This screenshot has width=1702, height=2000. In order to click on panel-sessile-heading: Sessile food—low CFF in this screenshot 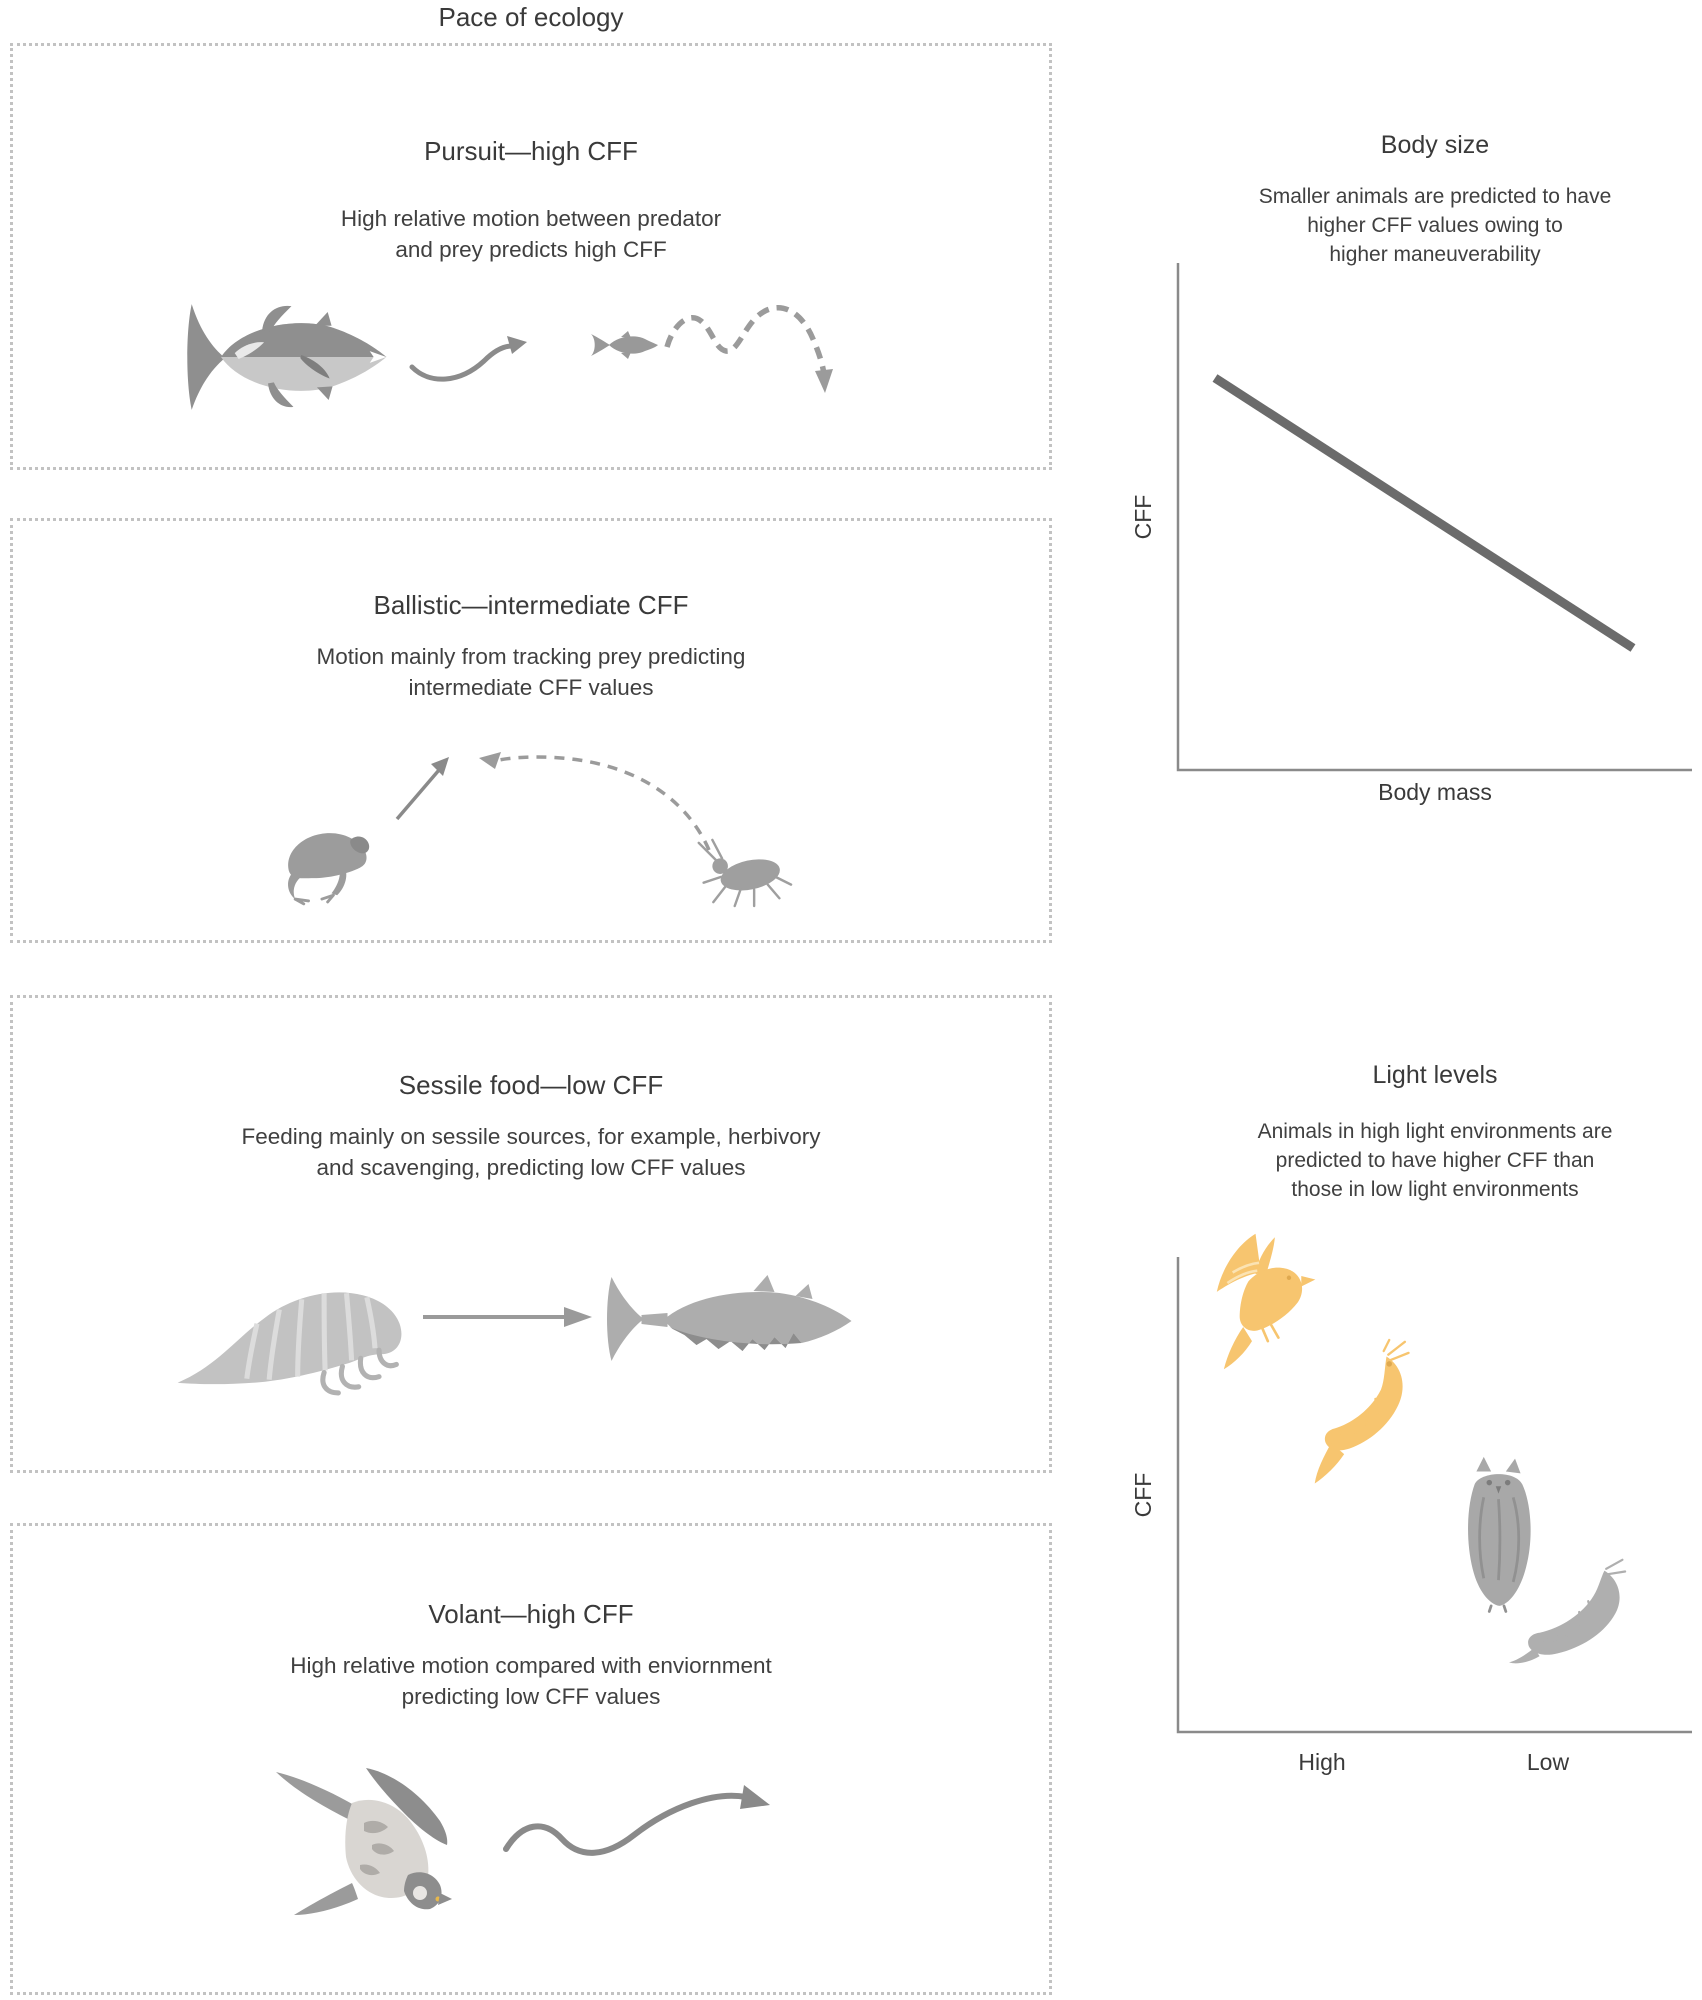, I will do `click(531, 1085)`.